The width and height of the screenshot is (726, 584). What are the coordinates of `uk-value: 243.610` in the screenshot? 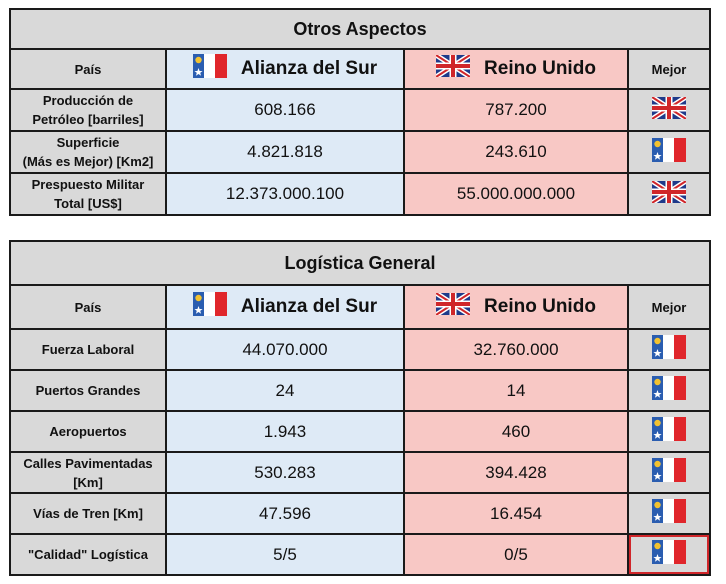 It's located at (516, 152).